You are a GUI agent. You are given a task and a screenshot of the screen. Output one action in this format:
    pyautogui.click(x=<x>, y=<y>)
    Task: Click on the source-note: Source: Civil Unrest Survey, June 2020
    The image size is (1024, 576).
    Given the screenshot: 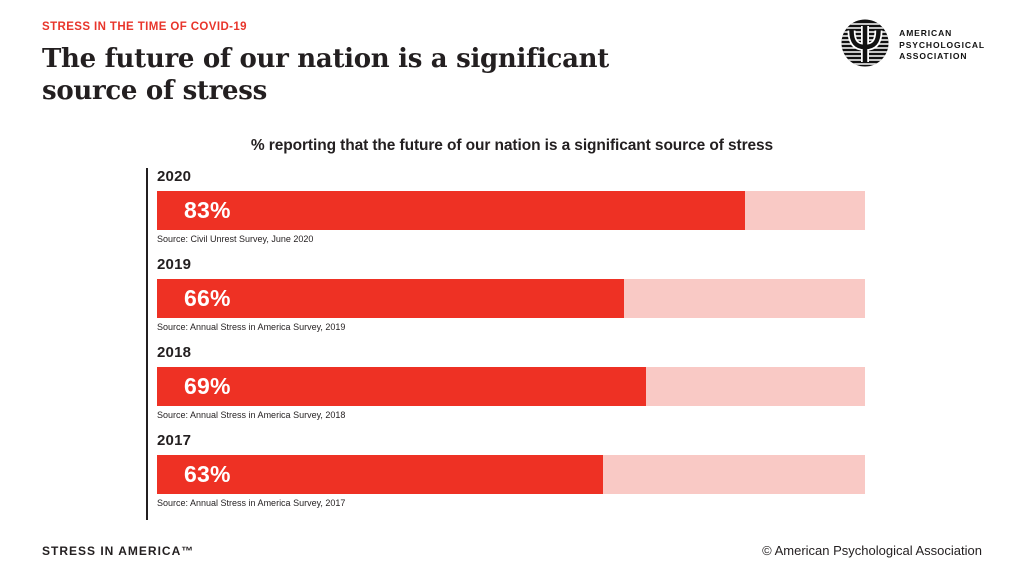 What is the action you would take?
    pyautogui.click(x=235, y=239)
    